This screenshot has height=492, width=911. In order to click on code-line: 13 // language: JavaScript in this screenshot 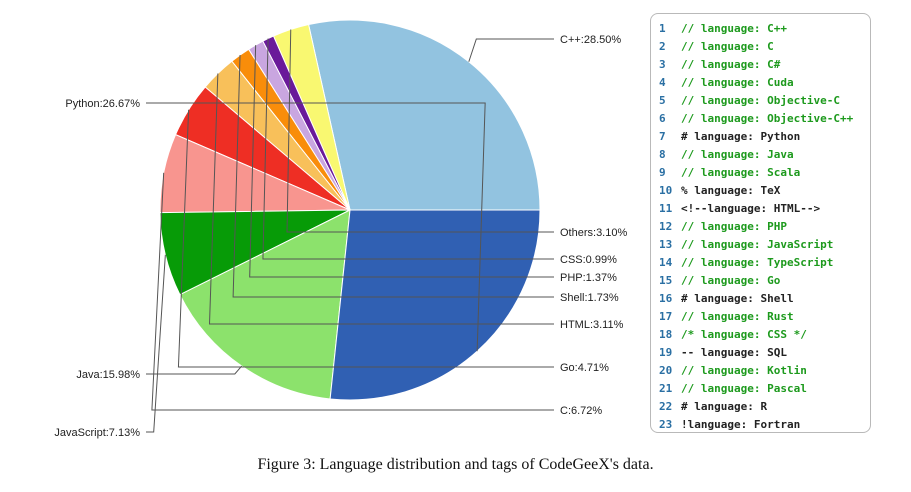, I will do `click(764, 245)`.